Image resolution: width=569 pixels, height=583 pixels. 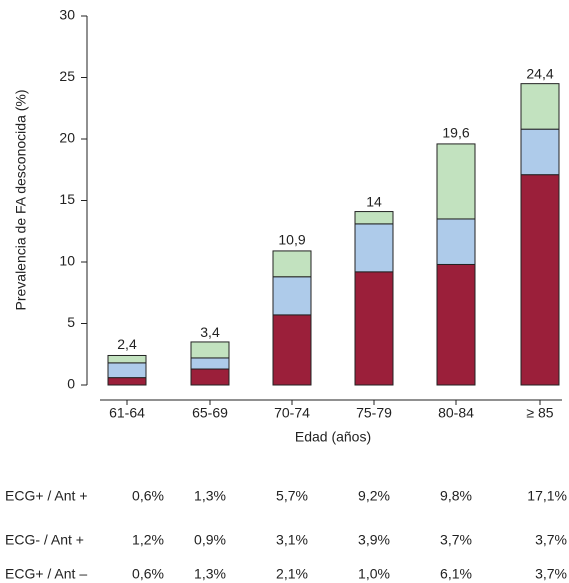 What do you see at coordinates (67, 76) in the screenshot?
I see `y-tick-label: 25` at bounding box center [67, 76].